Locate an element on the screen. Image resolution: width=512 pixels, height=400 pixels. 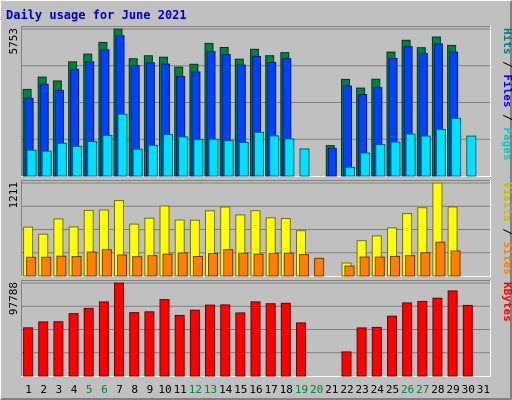
day-label-19: 19 is located at coordinates (301, 389).